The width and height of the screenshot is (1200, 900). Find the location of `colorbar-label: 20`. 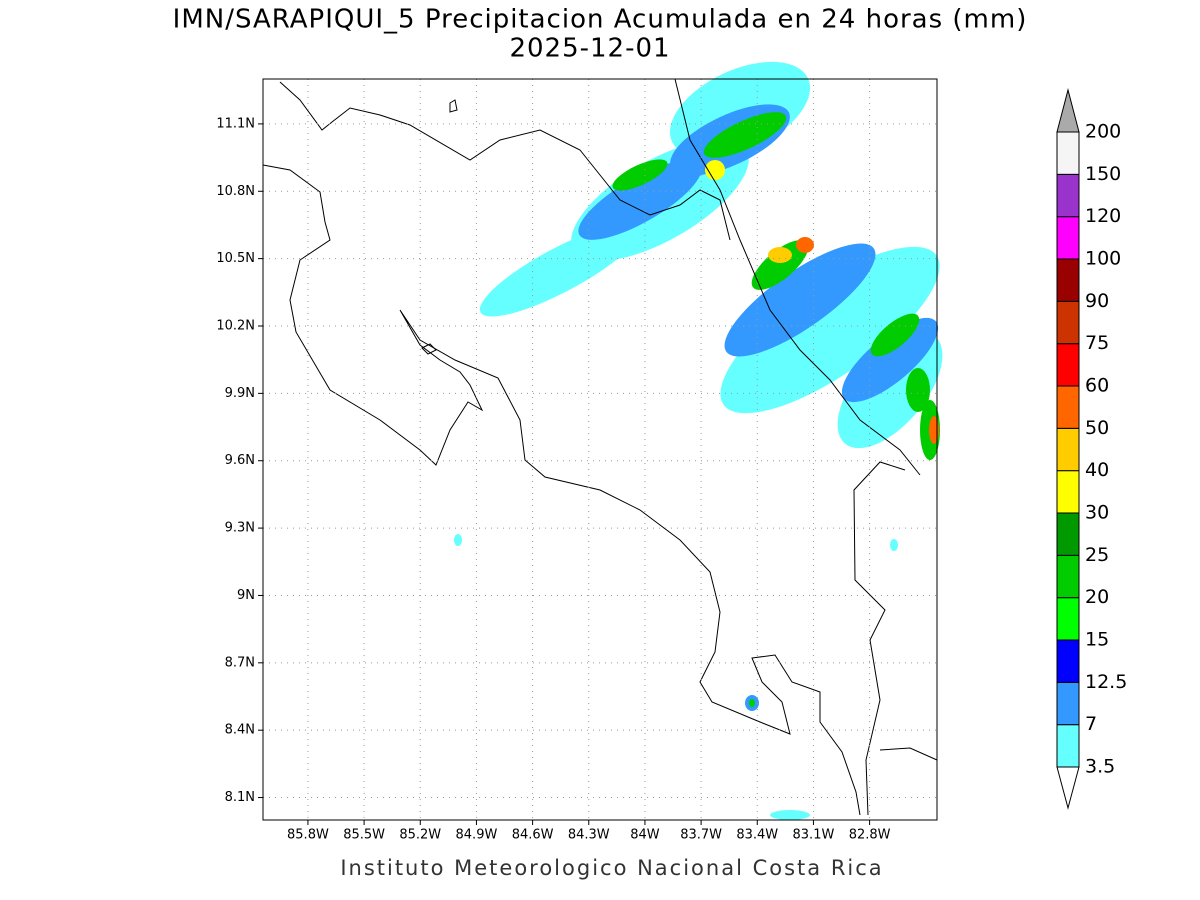

colorbar-label: 20 is located at coordinates (1097, 597).